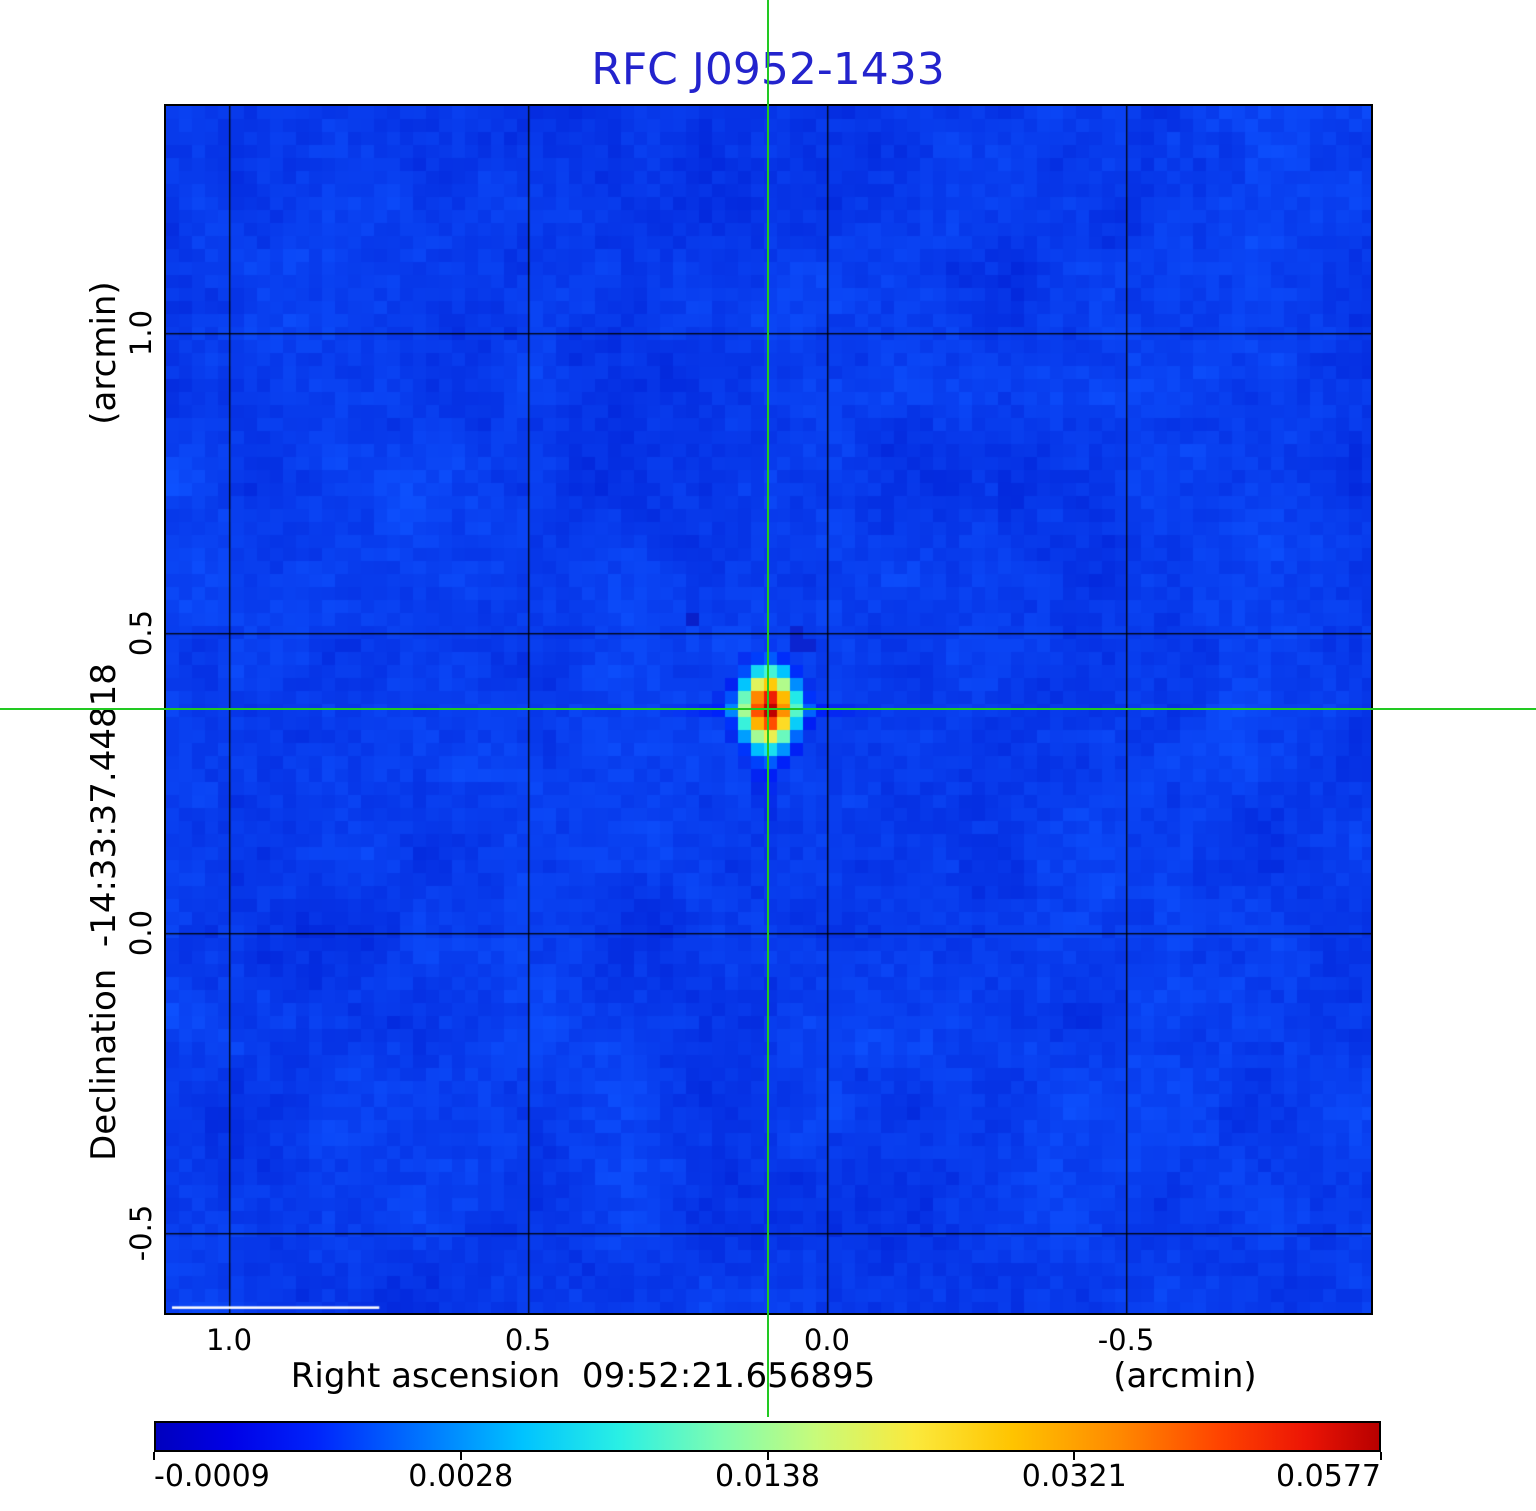 The image size is (1536, 1511). Describe the element at coordinates (767, 1476) in the screenshot. I see `colorbar-tick-label: 0.0138` at that location.